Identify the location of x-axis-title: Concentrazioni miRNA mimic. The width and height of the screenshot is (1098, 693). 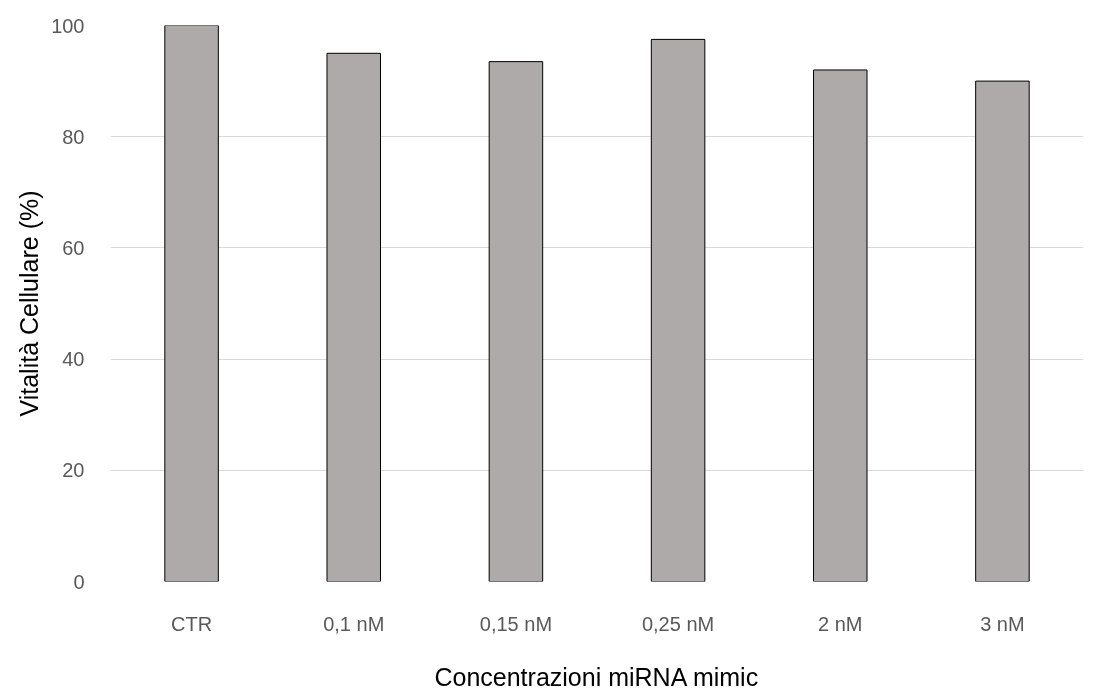
(596, 676).